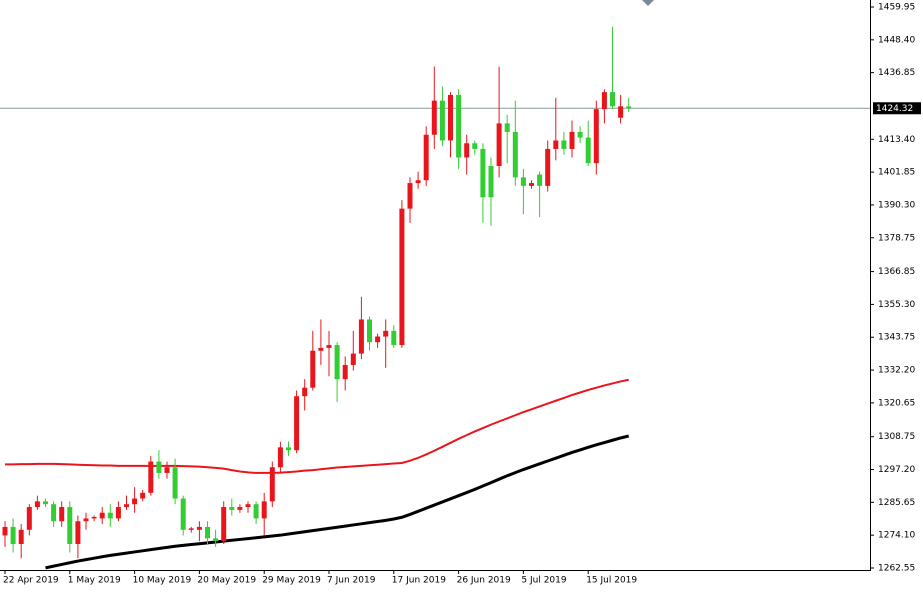 Image resolution: width=923 pixels, height=592 pixels. Describe the element at coordinates (896, 536) in the screenshot. I see `y-tick-label: 1274.10` at that location.